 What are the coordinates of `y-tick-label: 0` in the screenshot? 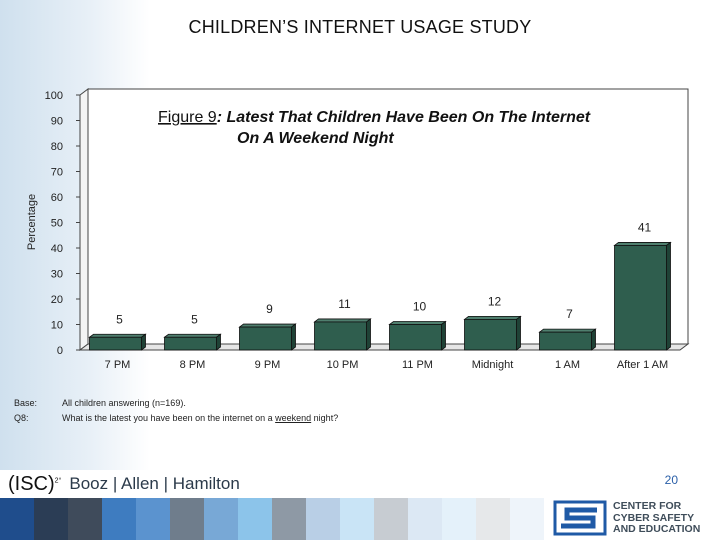 It's located at (60, 351).